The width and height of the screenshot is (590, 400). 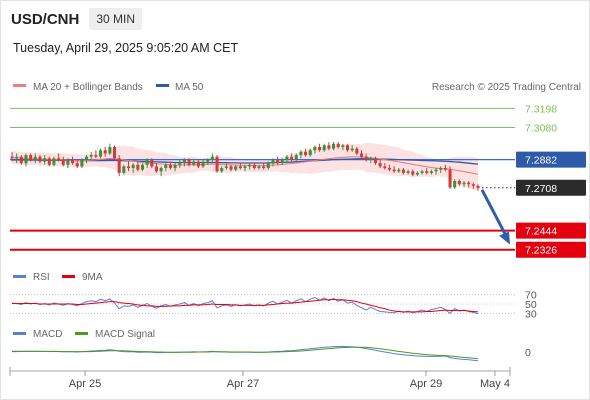 What do you see at coordinates (260, 378) in the screenshot?
I see `x-axis: Apr 25 Apr 27 Apr 29 May 4` at bounding box center [260, 378].